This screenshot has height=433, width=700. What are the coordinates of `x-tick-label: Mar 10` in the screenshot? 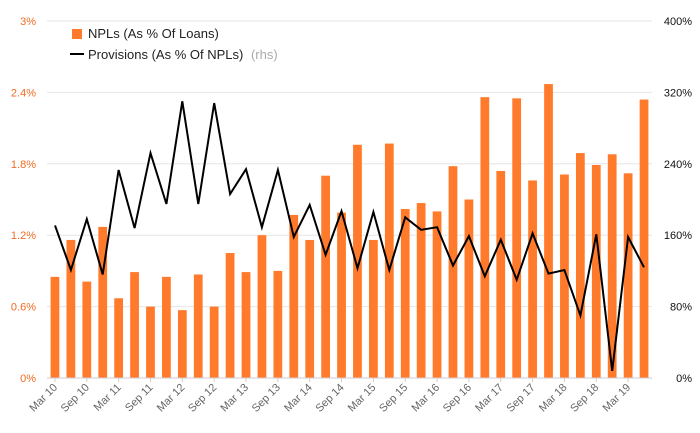 It's located at (43, 398).